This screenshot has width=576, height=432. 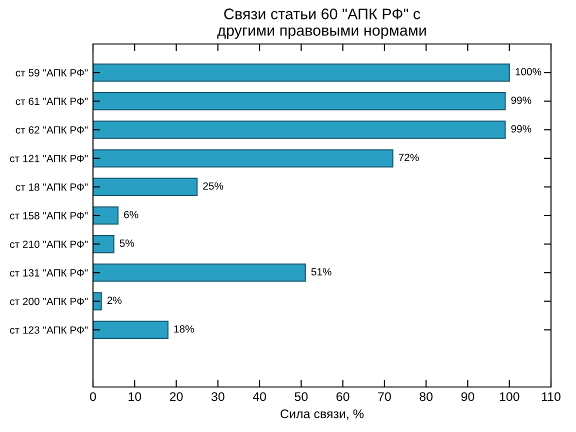 I want to click on data-label: 2%, so click(x=114, y=300).